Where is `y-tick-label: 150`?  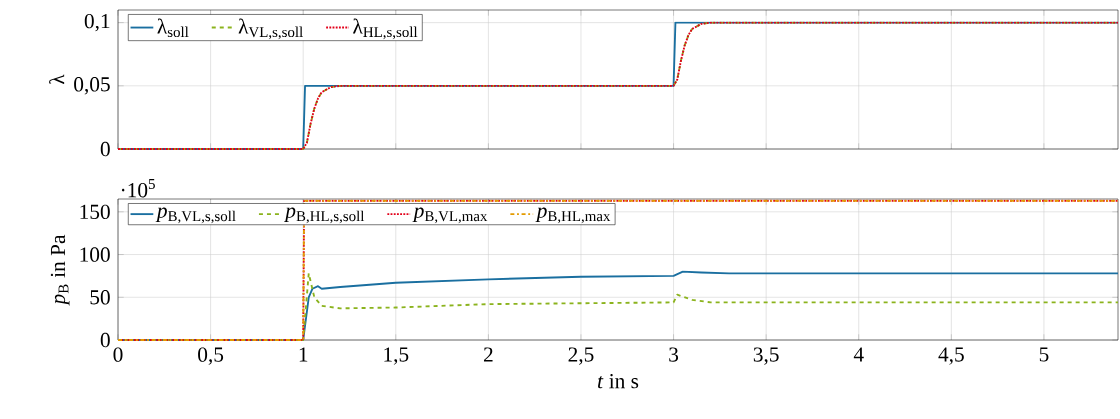
y-tick-label: 150 is located at coordinates (95, 212).